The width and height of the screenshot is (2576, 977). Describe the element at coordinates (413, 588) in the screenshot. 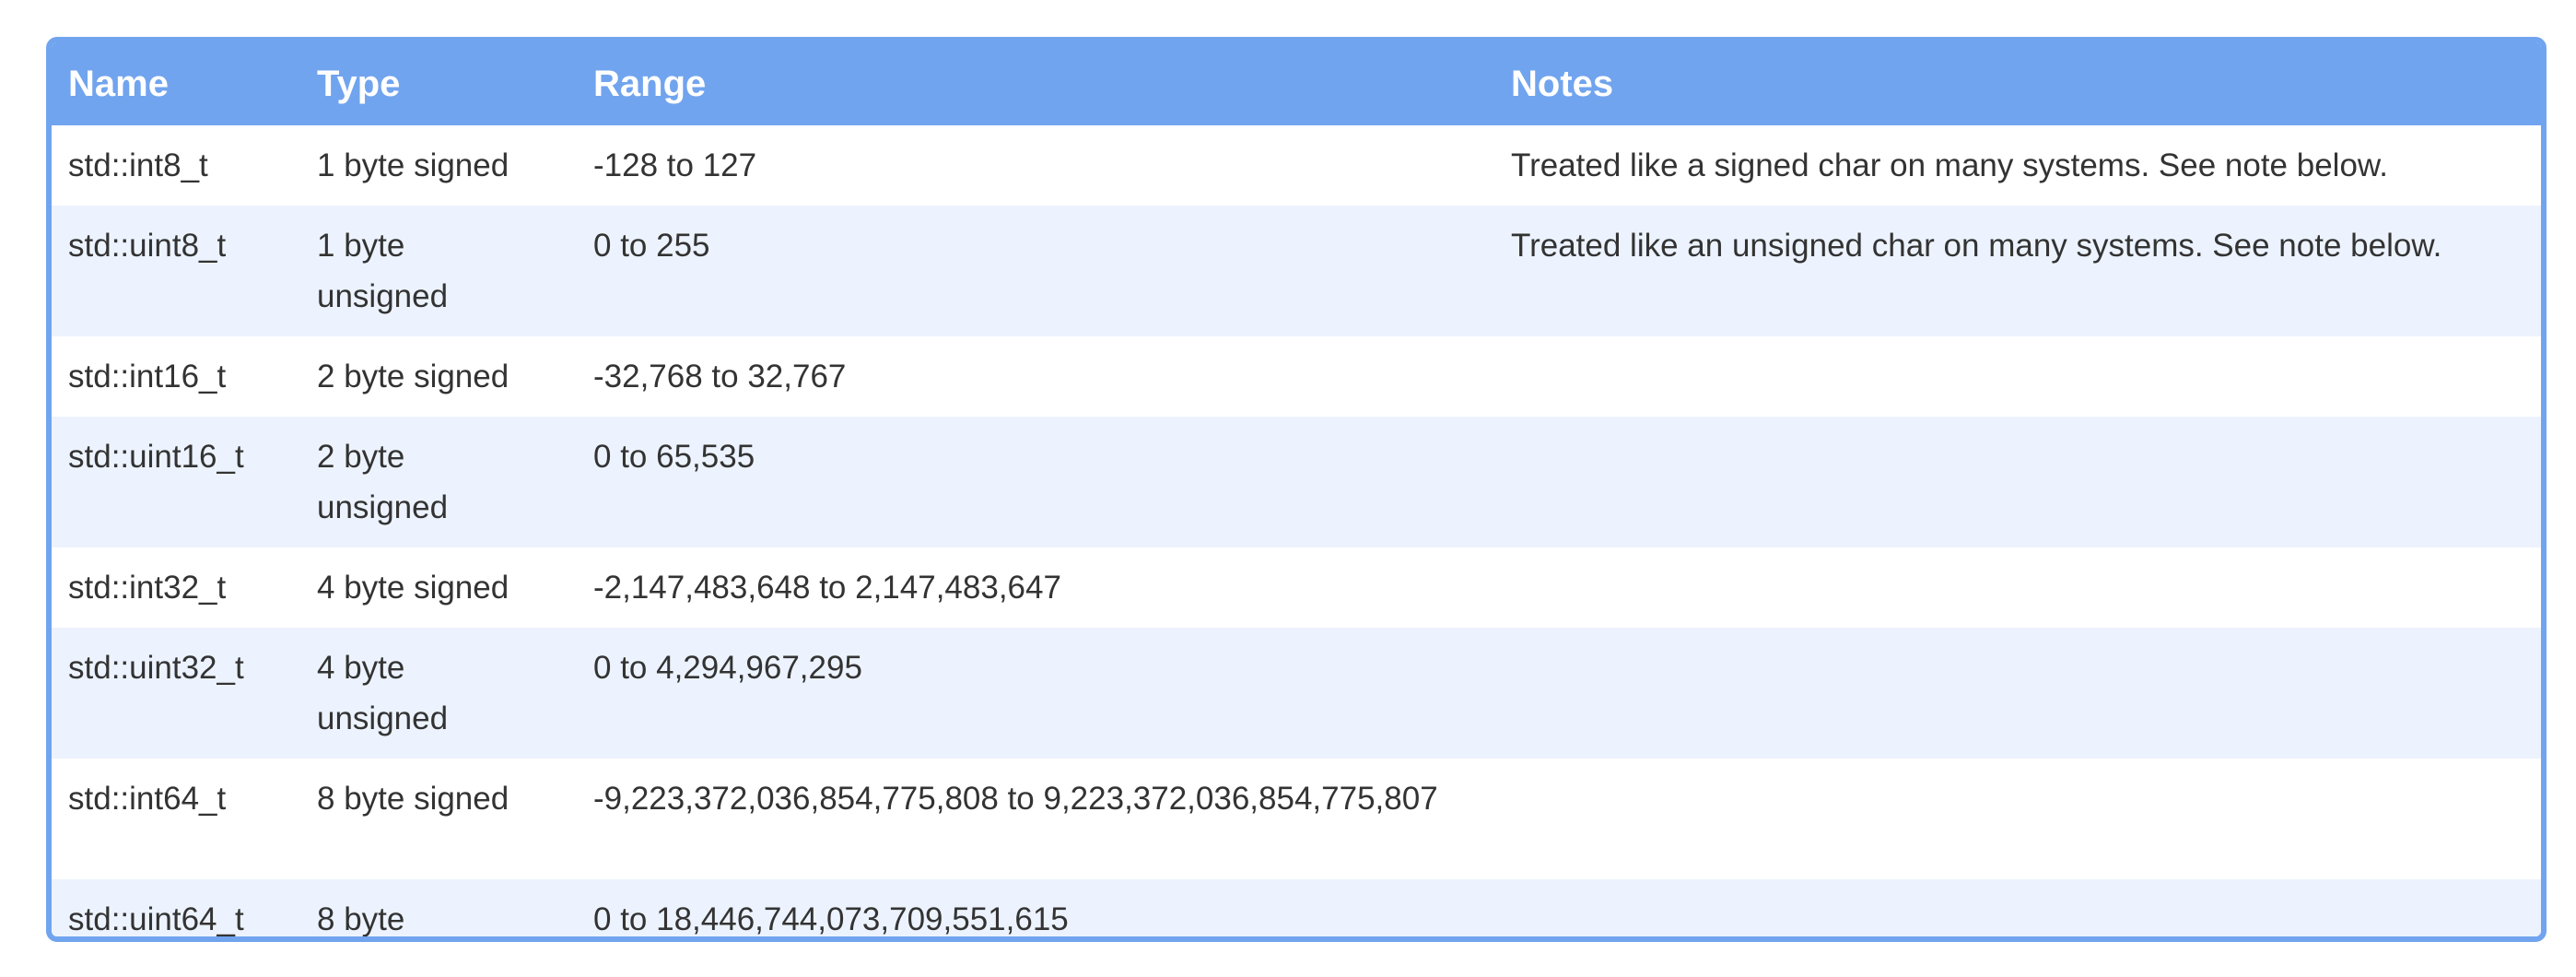

I see `cell-type: 4 byte signed` at that location.